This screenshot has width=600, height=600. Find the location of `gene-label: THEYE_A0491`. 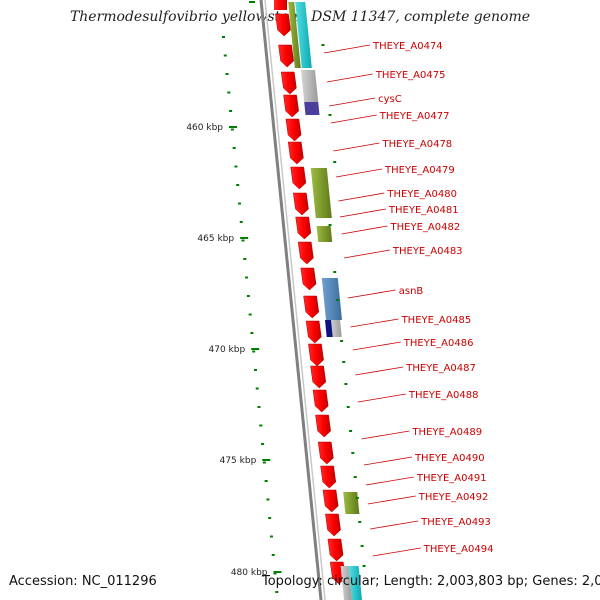

gene-label: THEYE_A0491 is located at coordinates (451, 478).